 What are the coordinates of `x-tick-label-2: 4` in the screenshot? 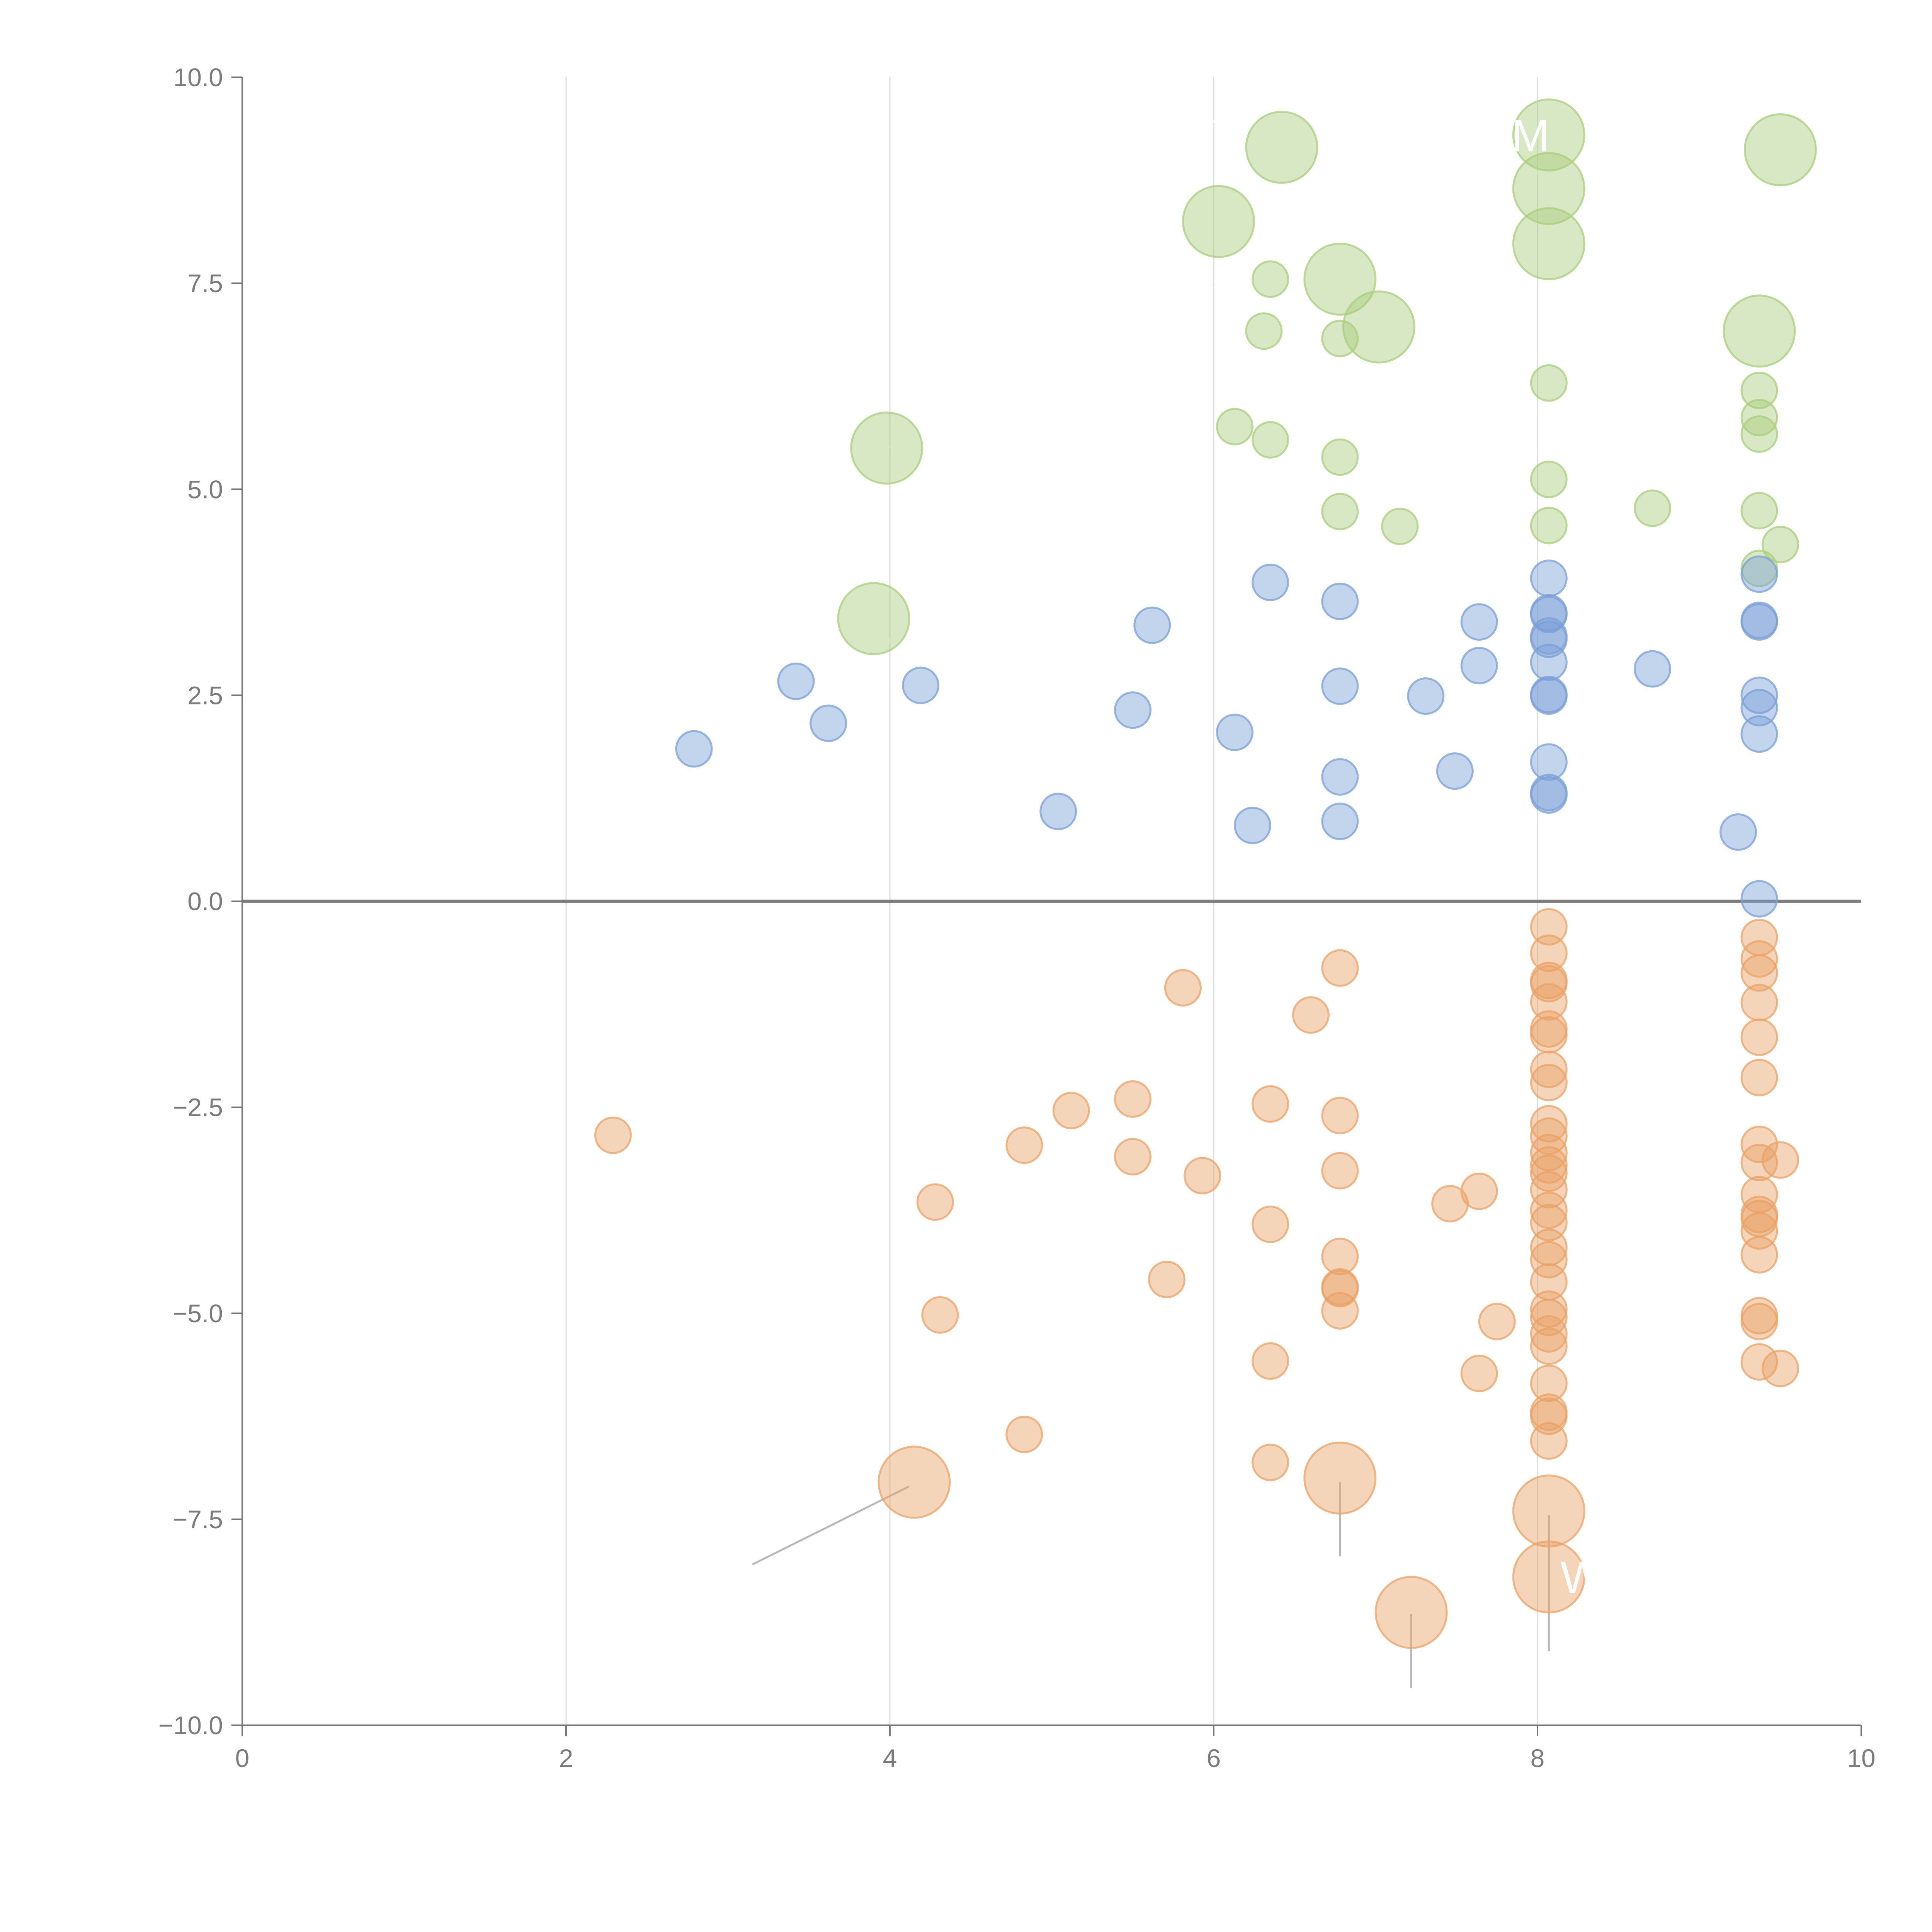 It's located at (890, 1758).